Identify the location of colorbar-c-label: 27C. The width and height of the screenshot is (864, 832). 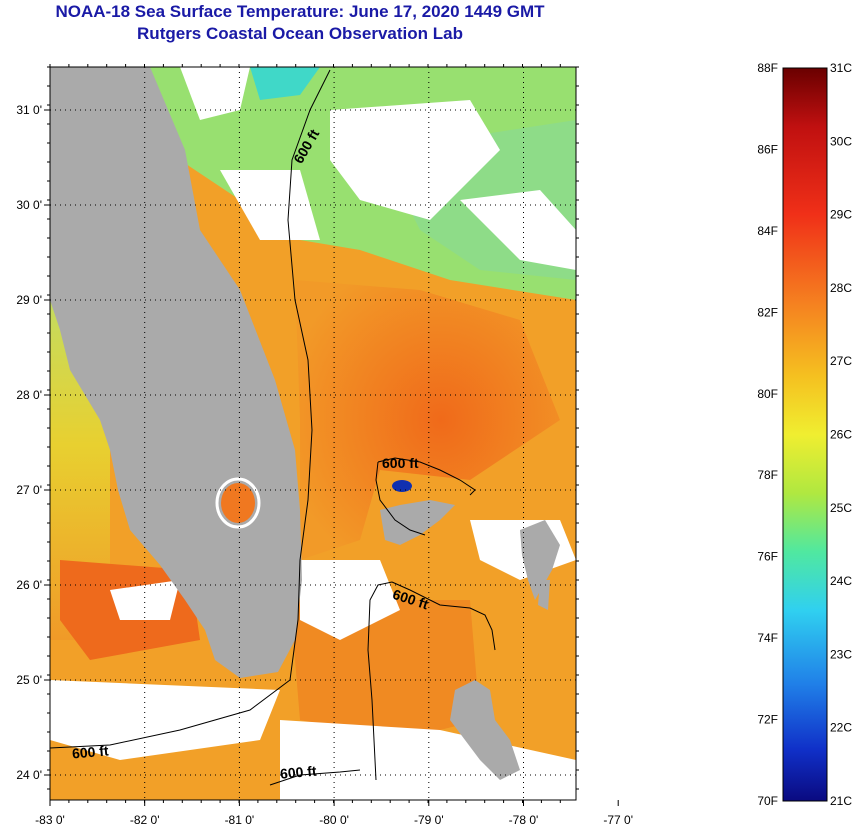
(841, 361).